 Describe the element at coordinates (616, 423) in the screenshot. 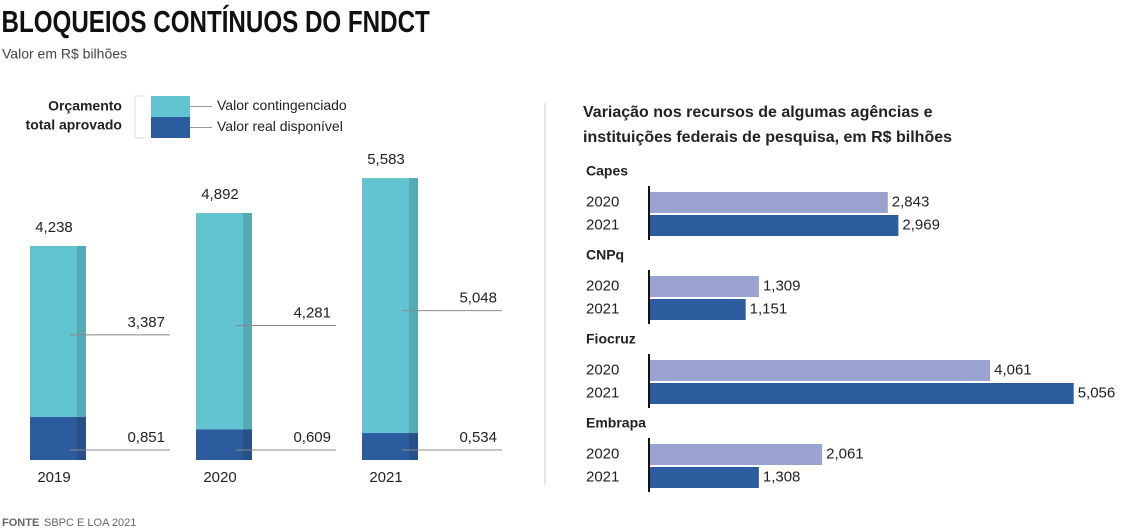

I see `category-label: Embrapa` at that location.